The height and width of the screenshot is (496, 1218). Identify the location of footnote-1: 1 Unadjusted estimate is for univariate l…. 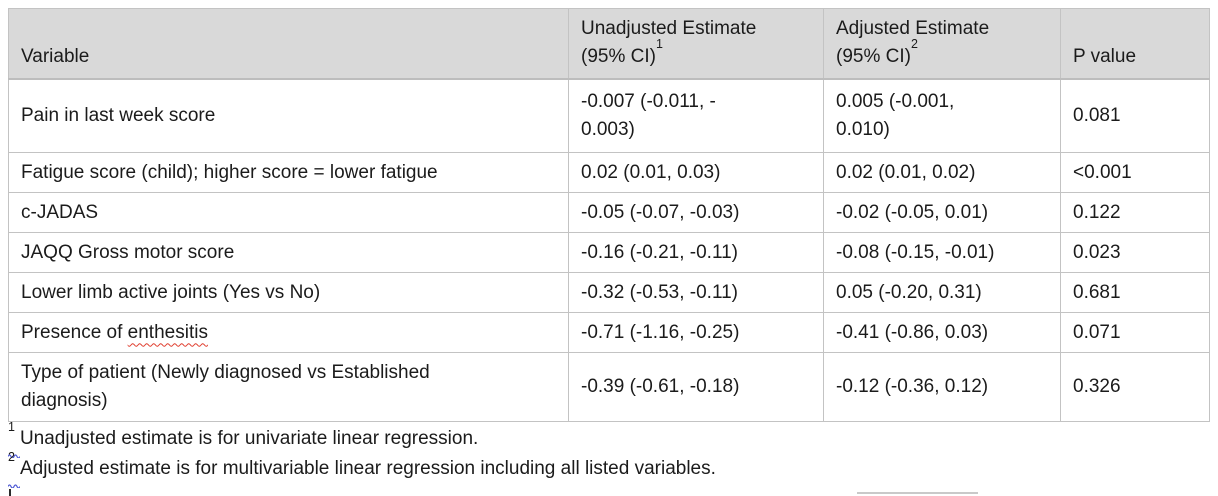
(603, 439).